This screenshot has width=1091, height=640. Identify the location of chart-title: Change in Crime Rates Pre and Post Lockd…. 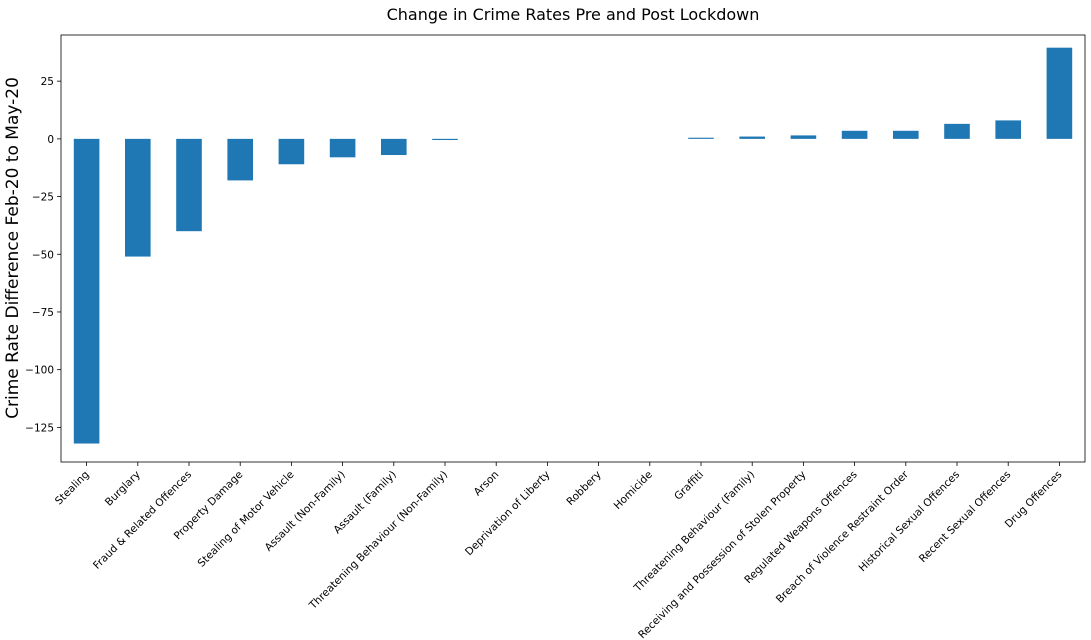
(573, 14).